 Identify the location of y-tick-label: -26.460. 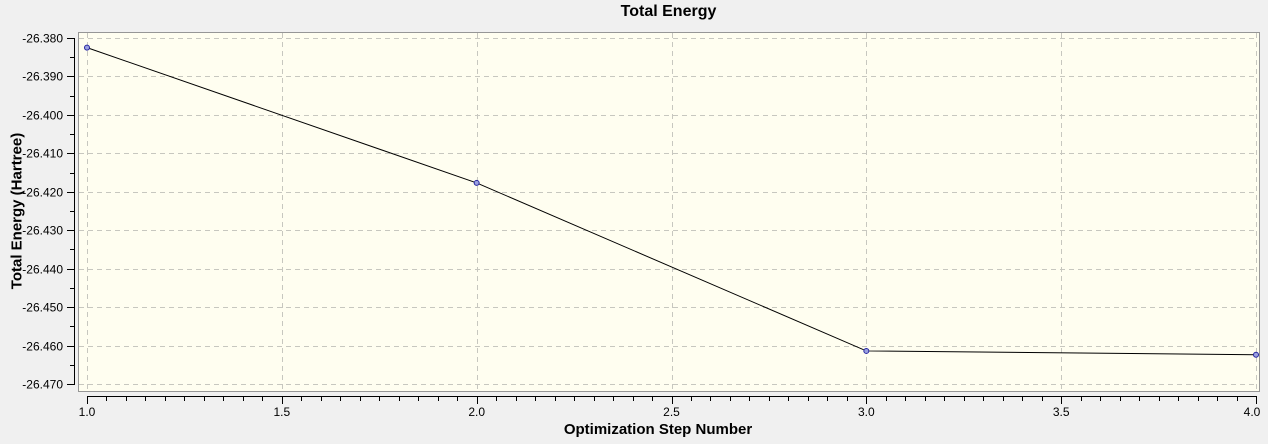
(42, 347).